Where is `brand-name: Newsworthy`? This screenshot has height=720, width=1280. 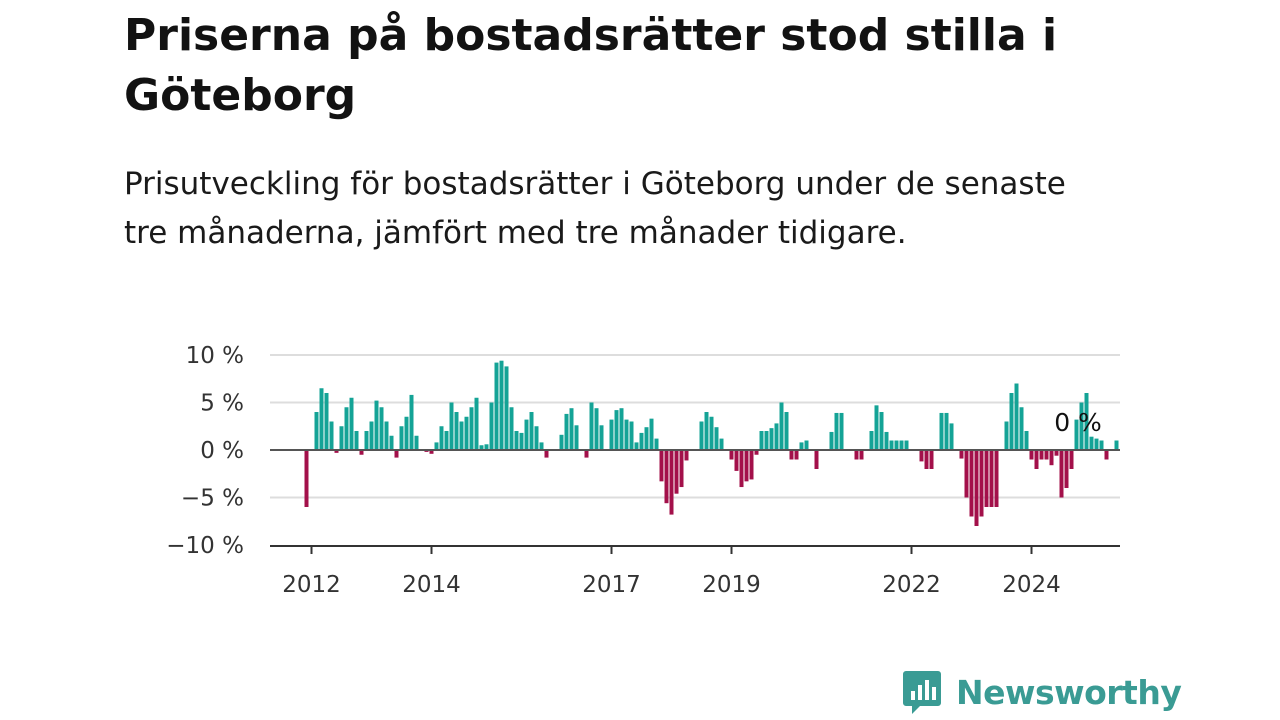
brand-name: Newsworthy is located at coordinates (1069, 692).